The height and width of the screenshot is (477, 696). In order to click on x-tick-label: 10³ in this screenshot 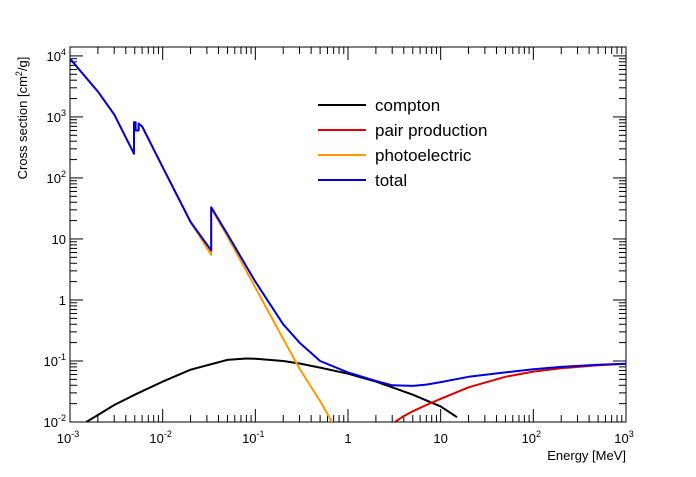, I will do `click(623, 437)`.